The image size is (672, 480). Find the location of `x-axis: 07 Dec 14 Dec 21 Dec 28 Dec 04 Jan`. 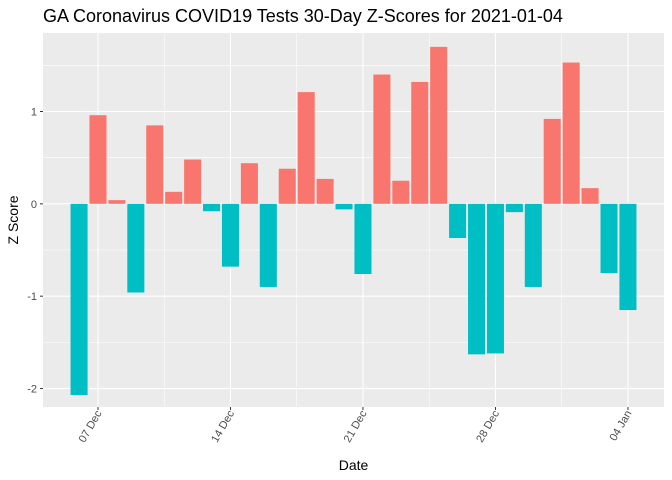

x-axis: 07 Dec 14 Dec 21 Dec 28 Dec 04 Jan is located at coordinates (356, 426).